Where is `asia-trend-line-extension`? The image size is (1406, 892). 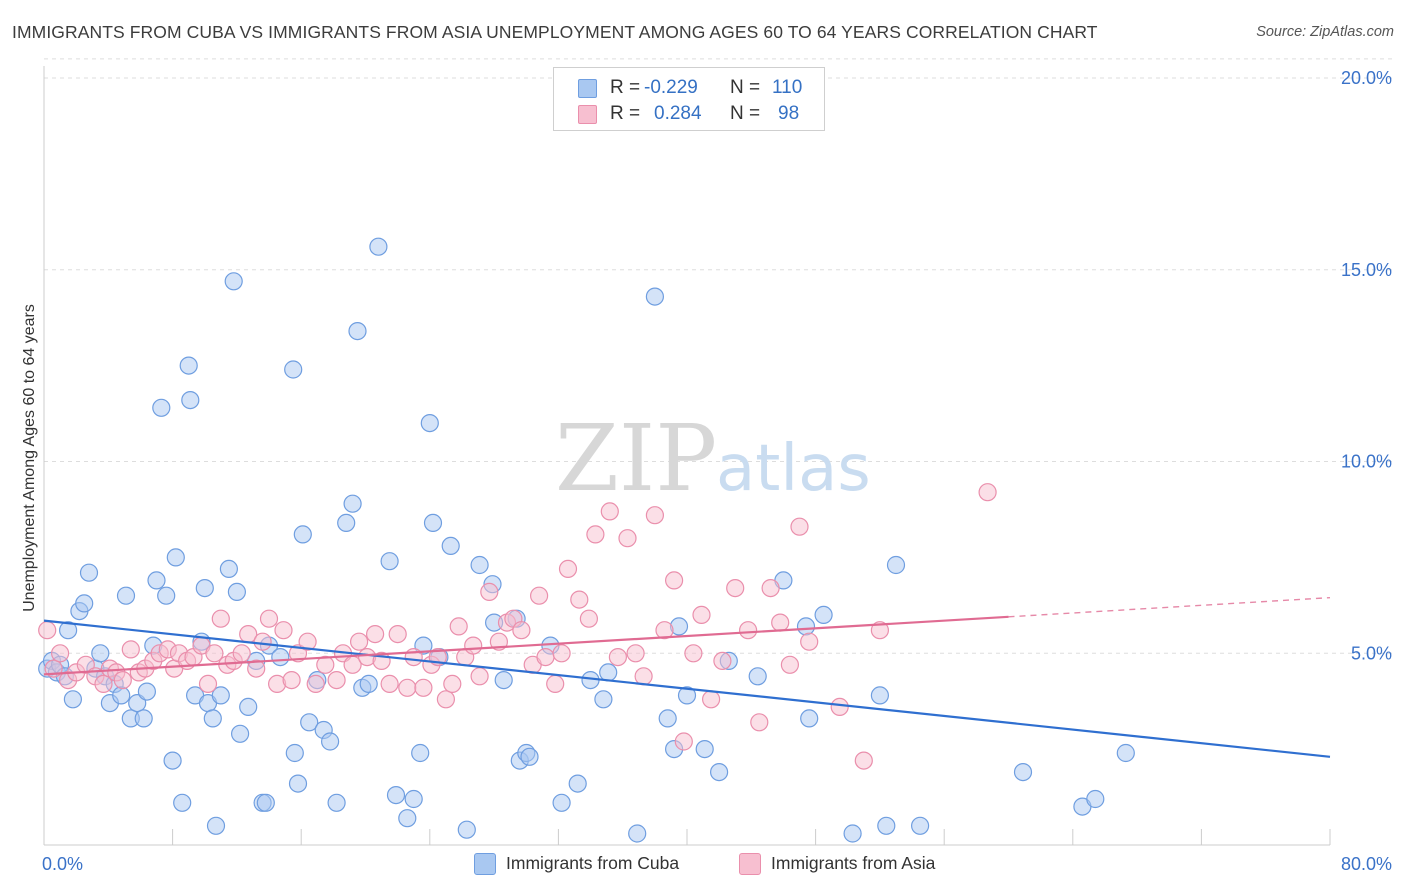 asia-trend-line-extension is located at coordinates (1169, 607).